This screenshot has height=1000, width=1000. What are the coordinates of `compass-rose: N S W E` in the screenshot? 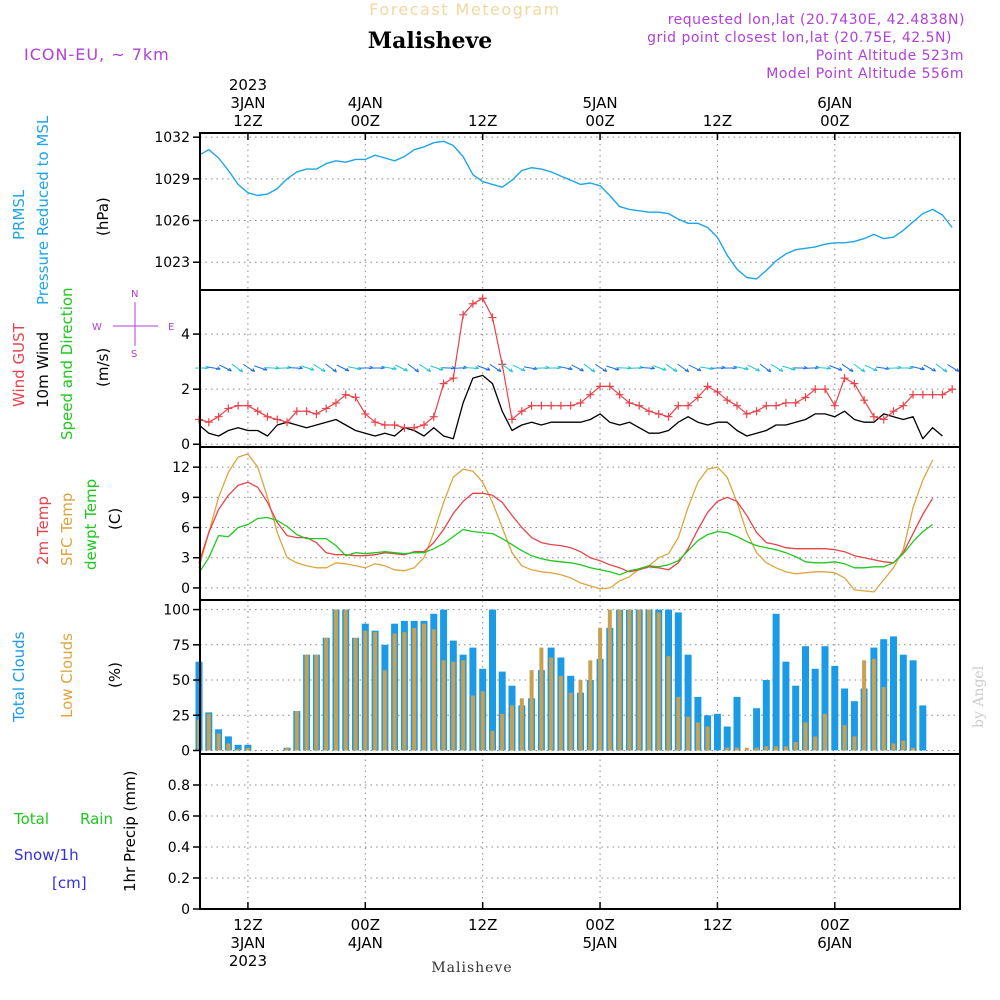 It's located at (133, 324).